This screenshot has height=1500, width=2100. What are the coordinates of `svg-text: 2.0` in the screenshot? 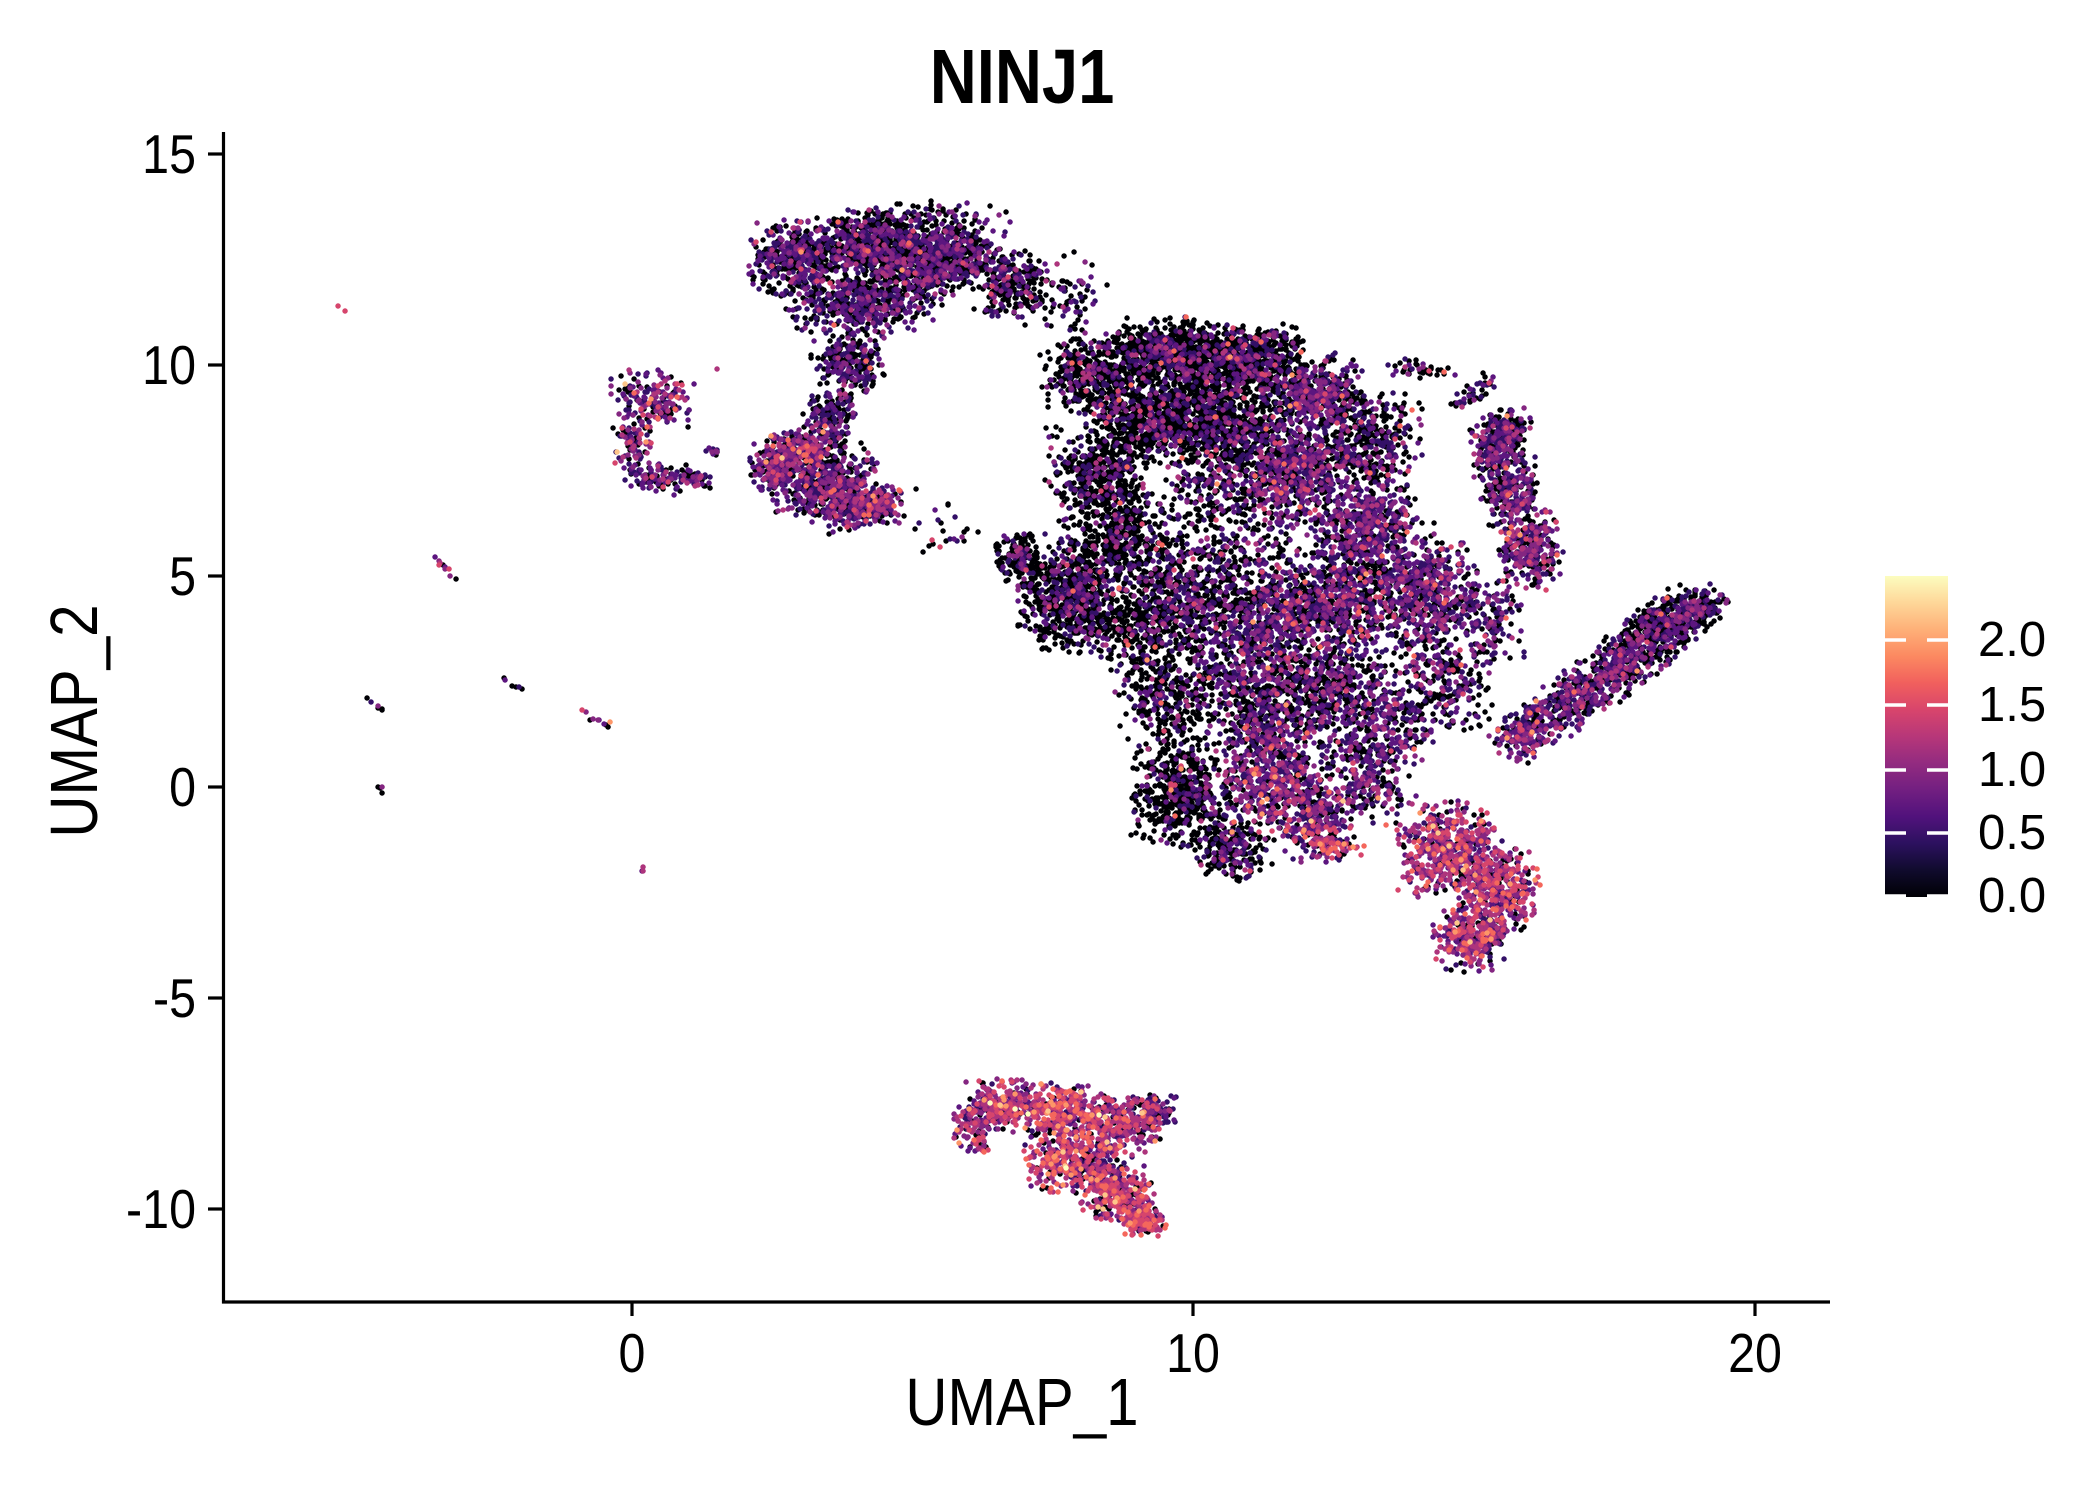 It's located at (2012, 640).